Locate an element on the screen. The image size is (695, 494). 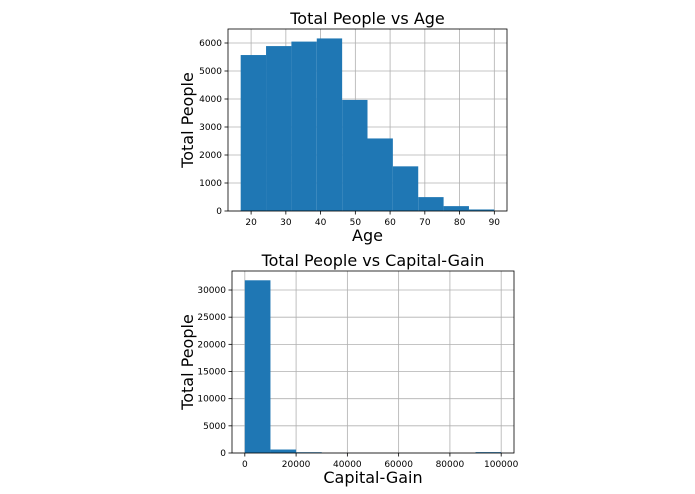
capital-gain-x-axis-label: Capital-Gain is located at coordinates (372, 477).